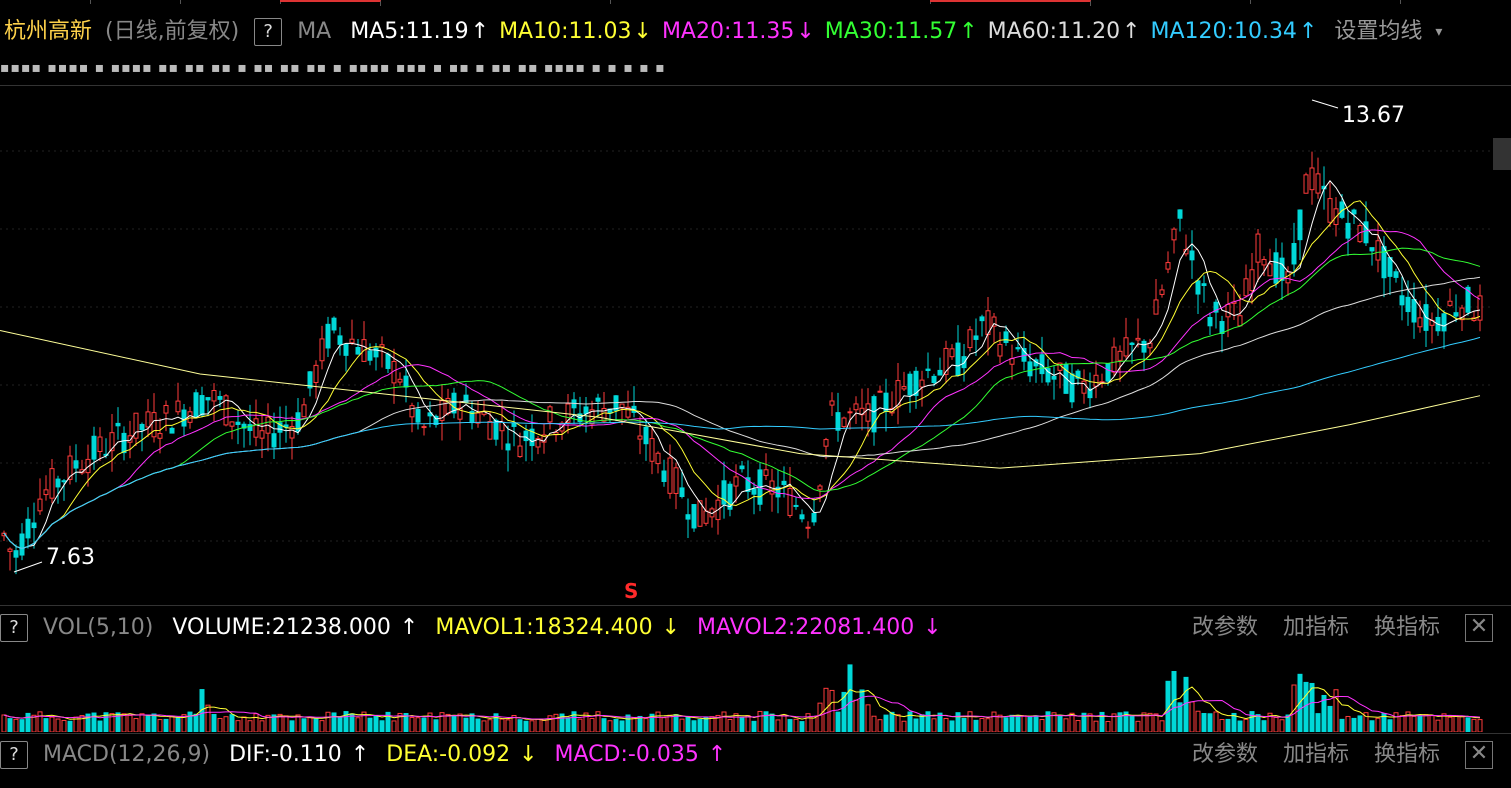  Describe the element at coordinates (745, 689) in the screenshot. I see `volume-chart` at that location.